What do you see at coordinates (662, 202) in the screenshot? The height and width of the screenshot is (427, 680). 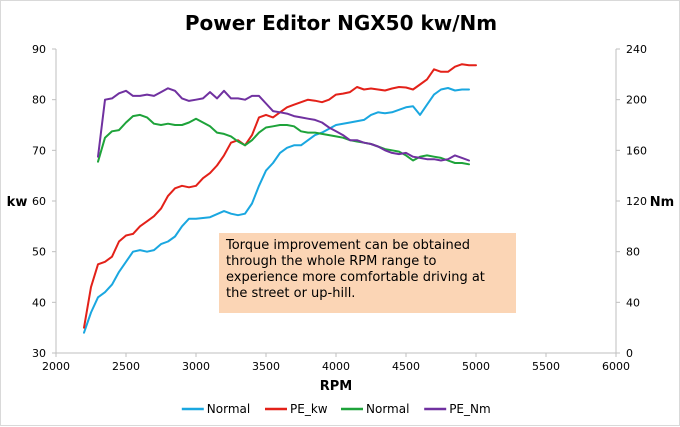 I see `y-axis-label-right: Nm` at bounding box center [662, 202].